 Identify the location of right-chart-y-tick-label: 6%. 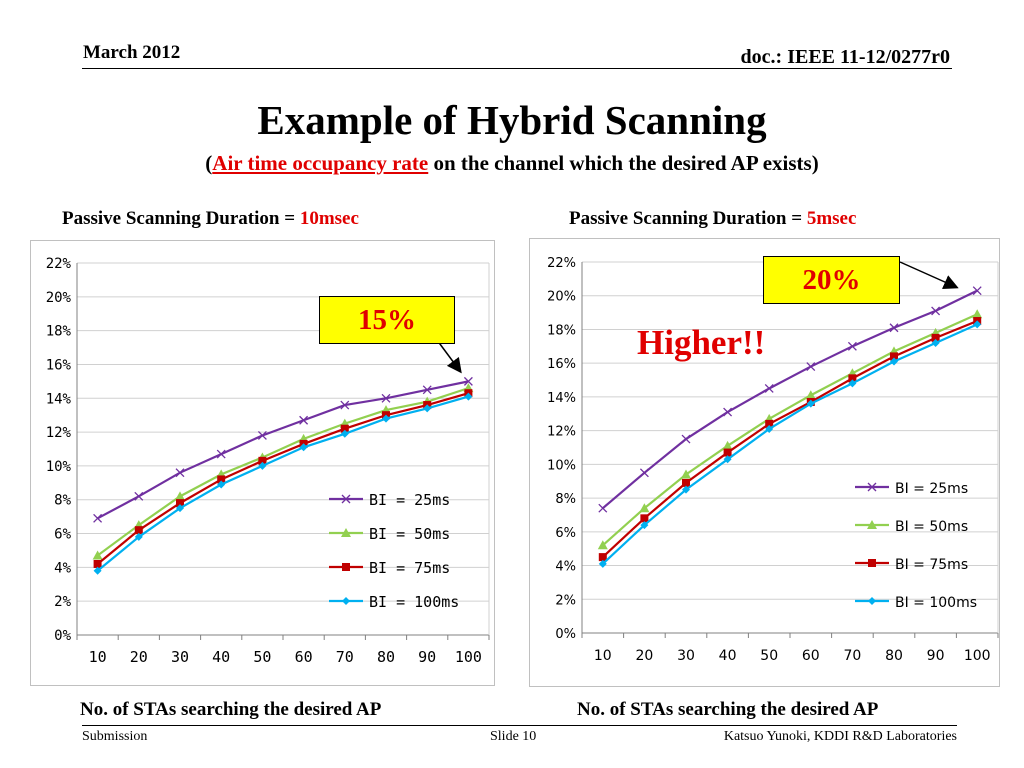
(565, 533).